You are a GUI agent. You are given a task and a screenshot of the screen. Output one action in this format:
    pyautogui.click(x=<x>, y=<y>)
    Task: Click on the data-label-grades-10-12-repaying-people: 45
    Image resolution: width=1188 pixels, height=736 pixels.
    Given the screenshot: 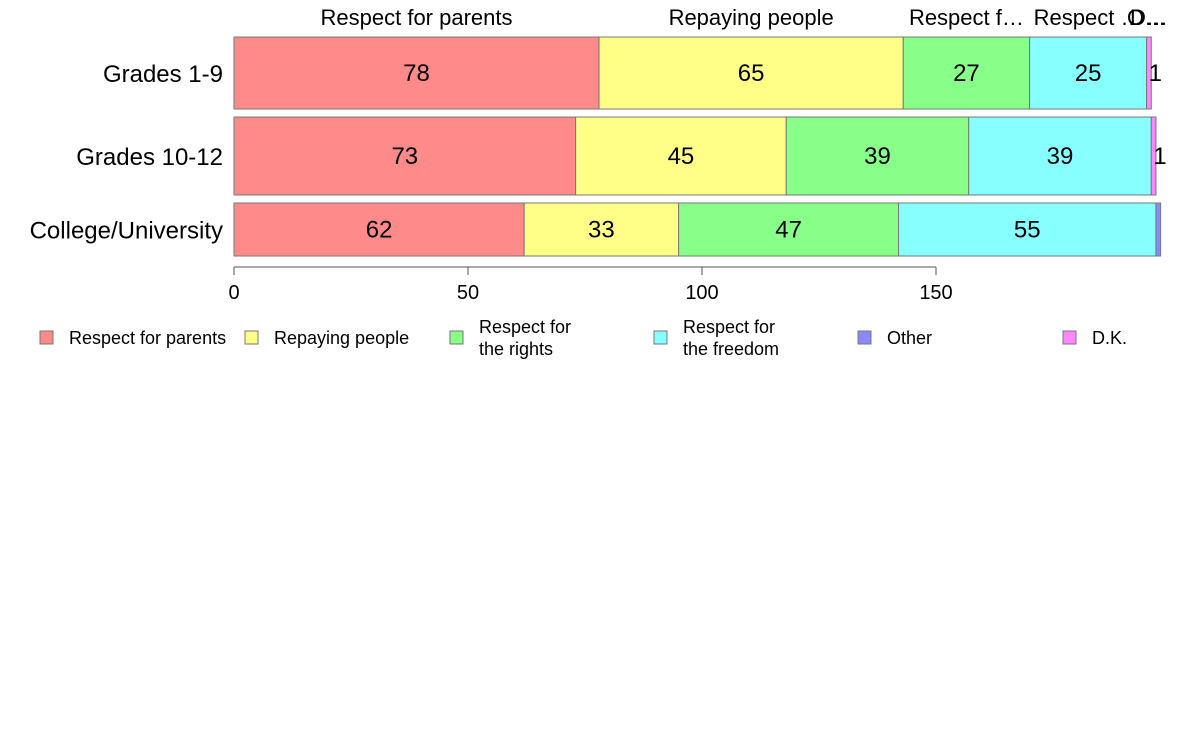 What is the action you would take?
    pyautogui.click(x=681, y=156)
    